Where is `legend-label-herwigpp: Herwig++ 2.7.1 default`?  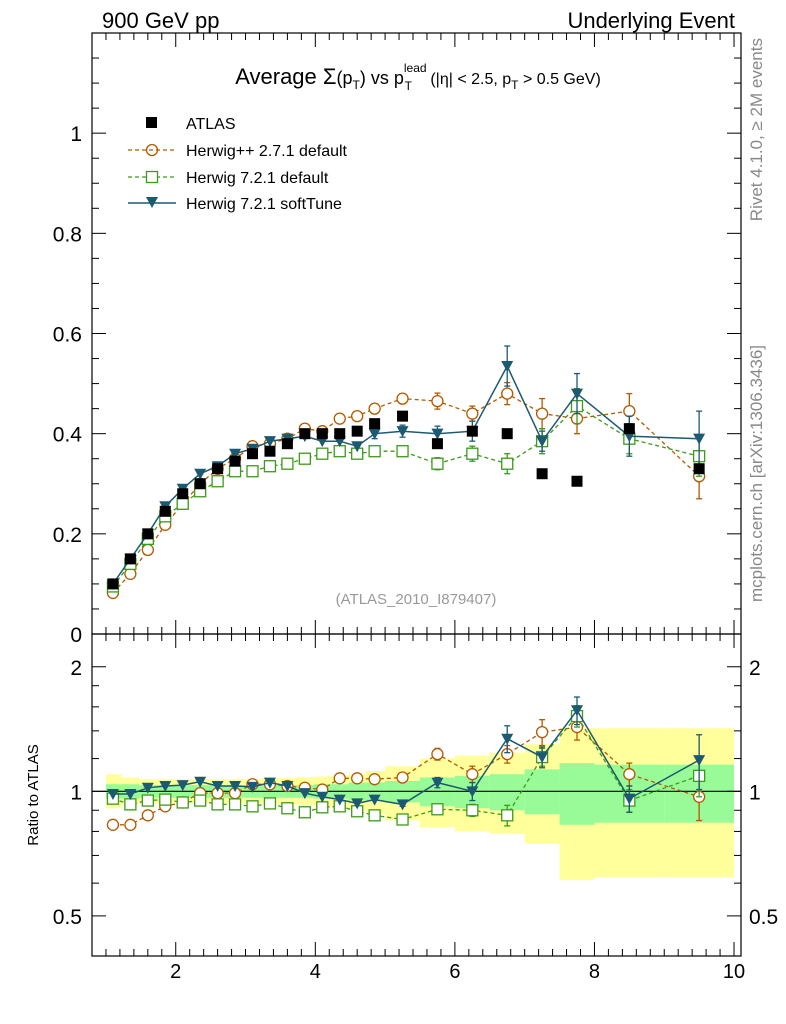 legend-label-herwigpp: Herwig++ 2.7.1 default is located at coordinates (267, 151).